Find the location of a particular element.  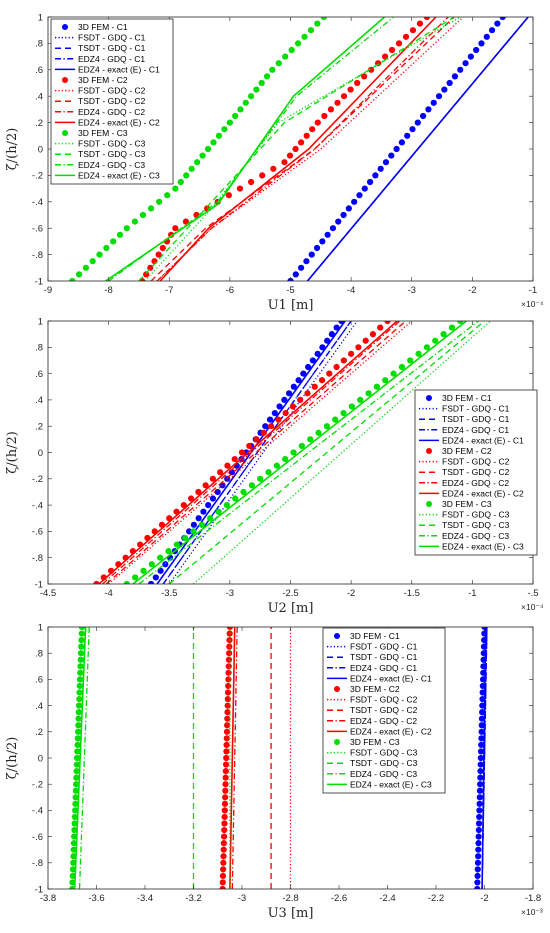

x-tick-label: -3.4 is located at coordinates (145, 898).